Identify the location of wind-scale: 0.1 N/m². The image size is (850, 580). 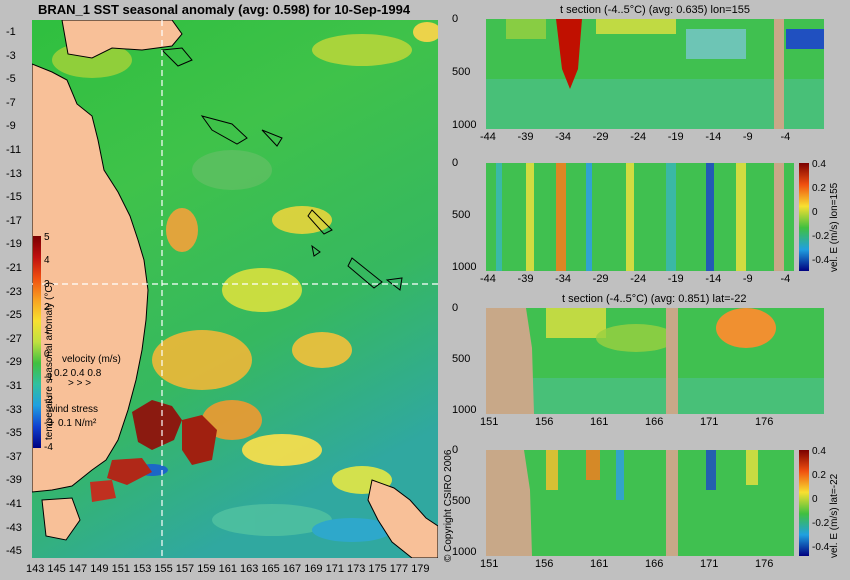
(77, 423).